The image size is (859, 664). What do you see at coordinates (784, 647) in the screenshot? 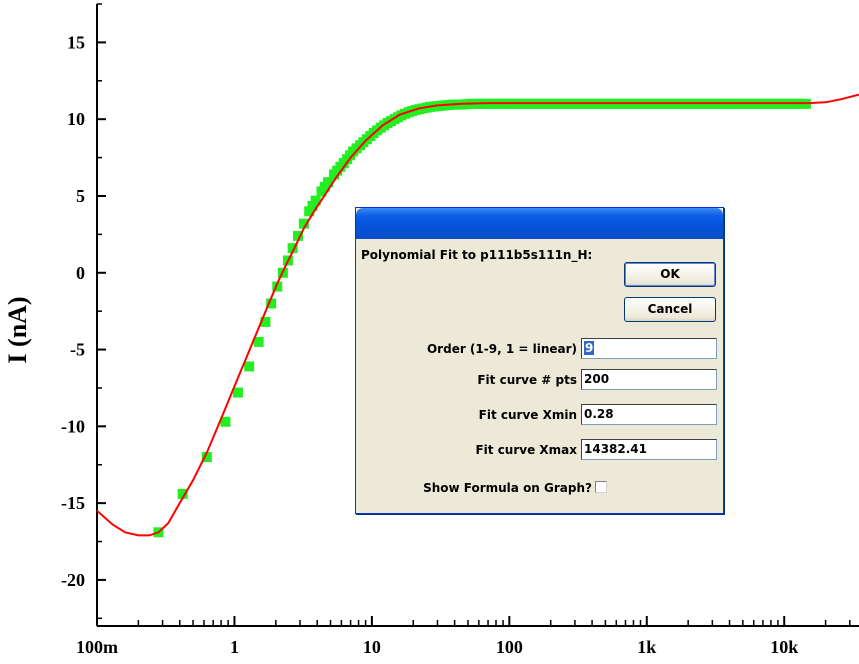
I see `x-tick-label: 10k` at bounding box center [784, 647].